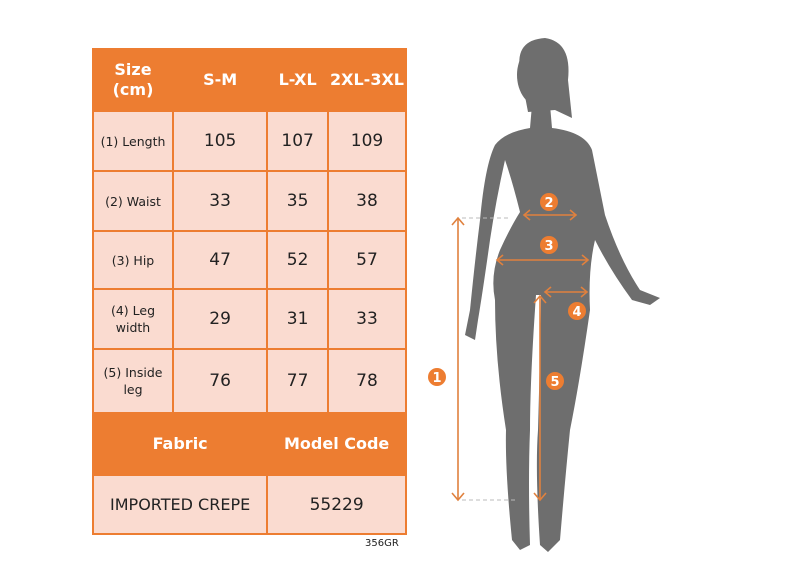  What do you see at coordinates (133, 381) in the screenshot?
I see `row-label: (5) Inside leg` at bounding box center [133, 381].